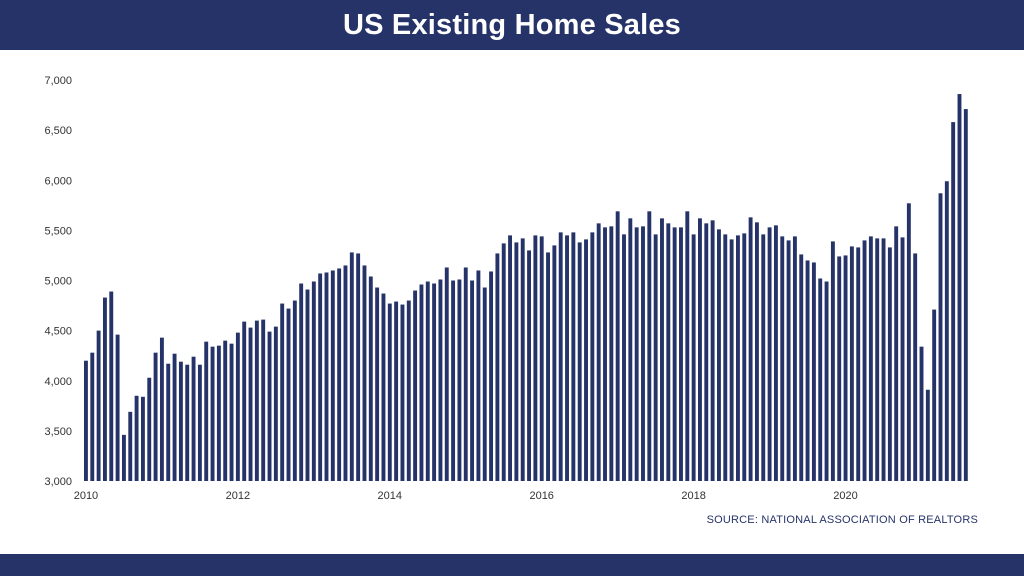 Image resolution: width=1024 pixels, height=576 pixels. What do you see at coordinates (58, 282) in the screenshot?
I see `y-tick-label: 5,000` at bounding box center [58, 282].